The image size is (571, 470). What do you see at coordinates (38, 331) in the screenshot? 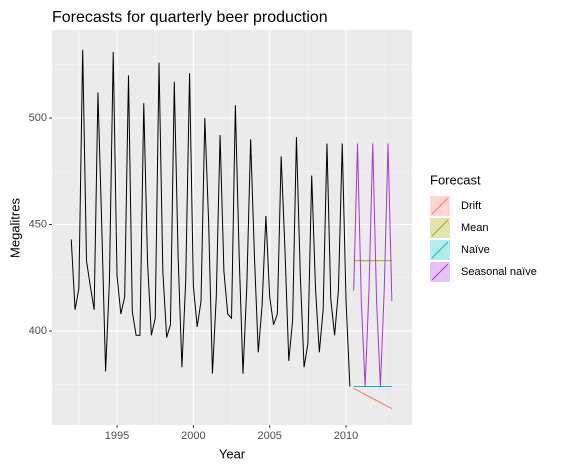
I see `y-tick-label: 400` at bounding box center [38, 331].